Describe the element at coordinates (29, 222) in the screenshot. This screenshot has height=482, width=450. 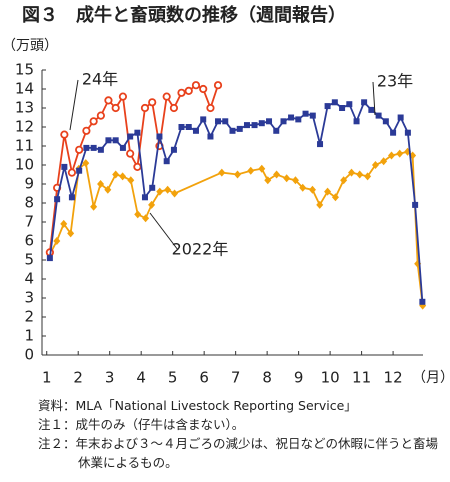
I see `y-tick-label: 7` at that location.